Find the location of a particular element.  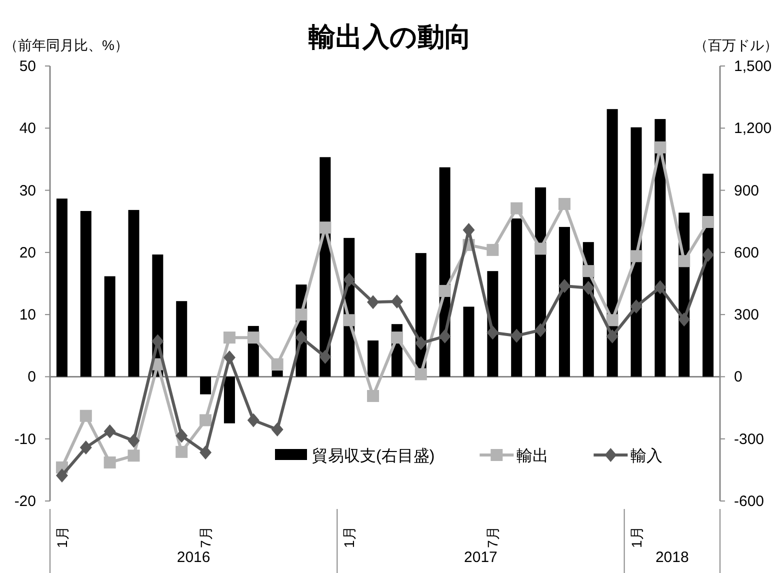

y2-tick-label: 1,200 is located at coordinates (753, 129).